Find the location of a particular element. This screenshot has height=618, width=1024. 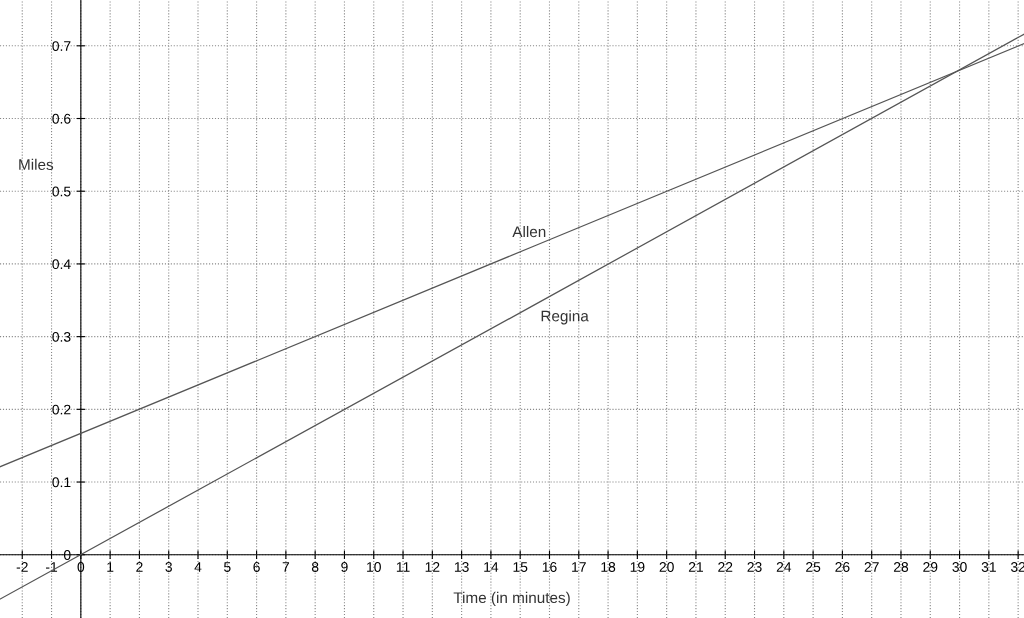

x-tick-label: -1 is located at coordinates (51, 567).